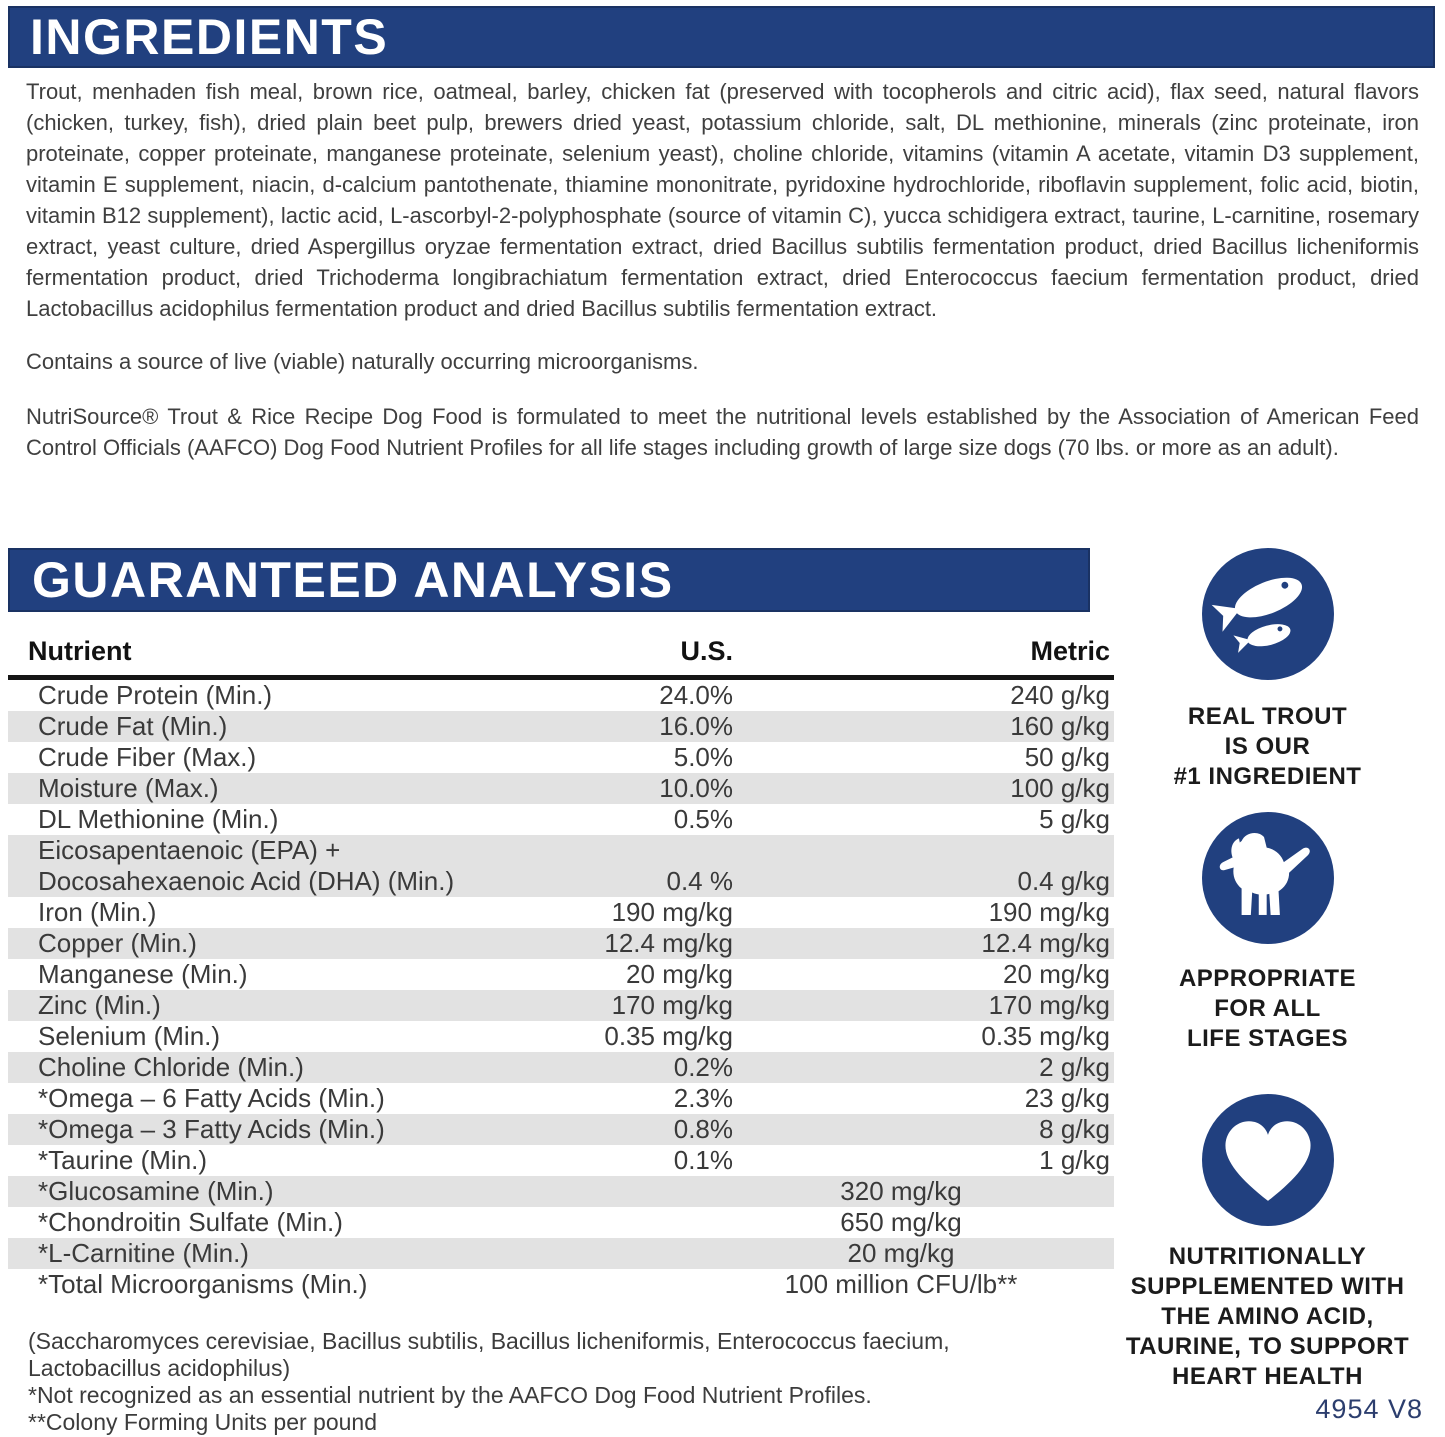 This screenshot has width=1445, height=1437. I want to click on analysis-cell-metric: 12.4 mg/kg, so click(1045, 943).